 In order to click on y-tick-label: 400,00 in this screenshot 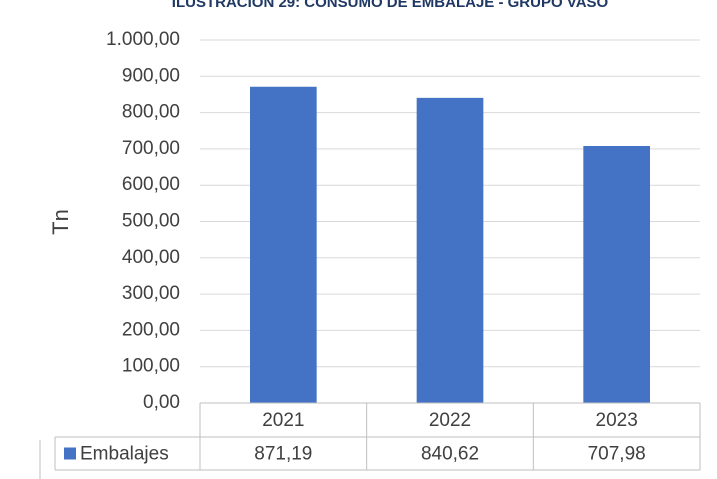, I will do `click(151, 257)`.